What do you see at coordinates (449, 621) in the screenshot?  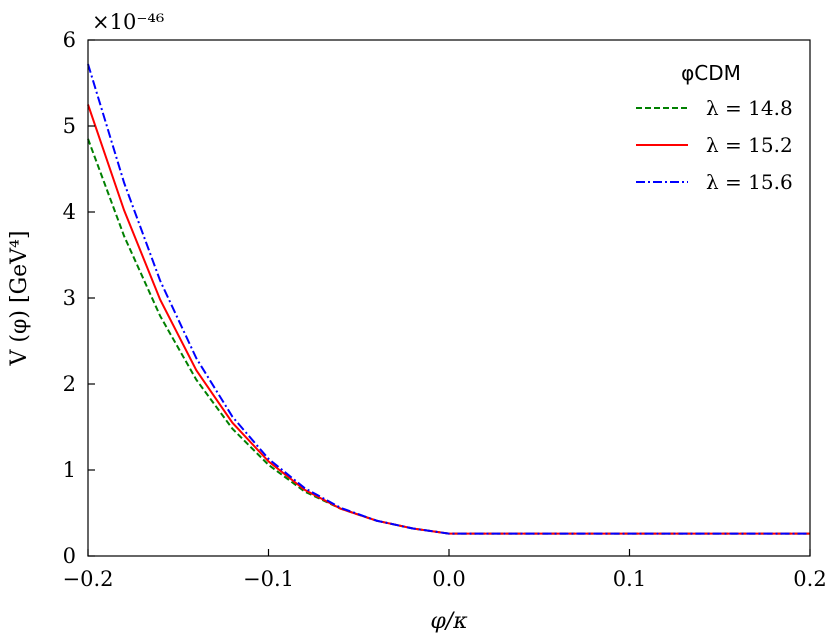 I see `x-axis-title: φ/κ` at bounding box center [449, 621].